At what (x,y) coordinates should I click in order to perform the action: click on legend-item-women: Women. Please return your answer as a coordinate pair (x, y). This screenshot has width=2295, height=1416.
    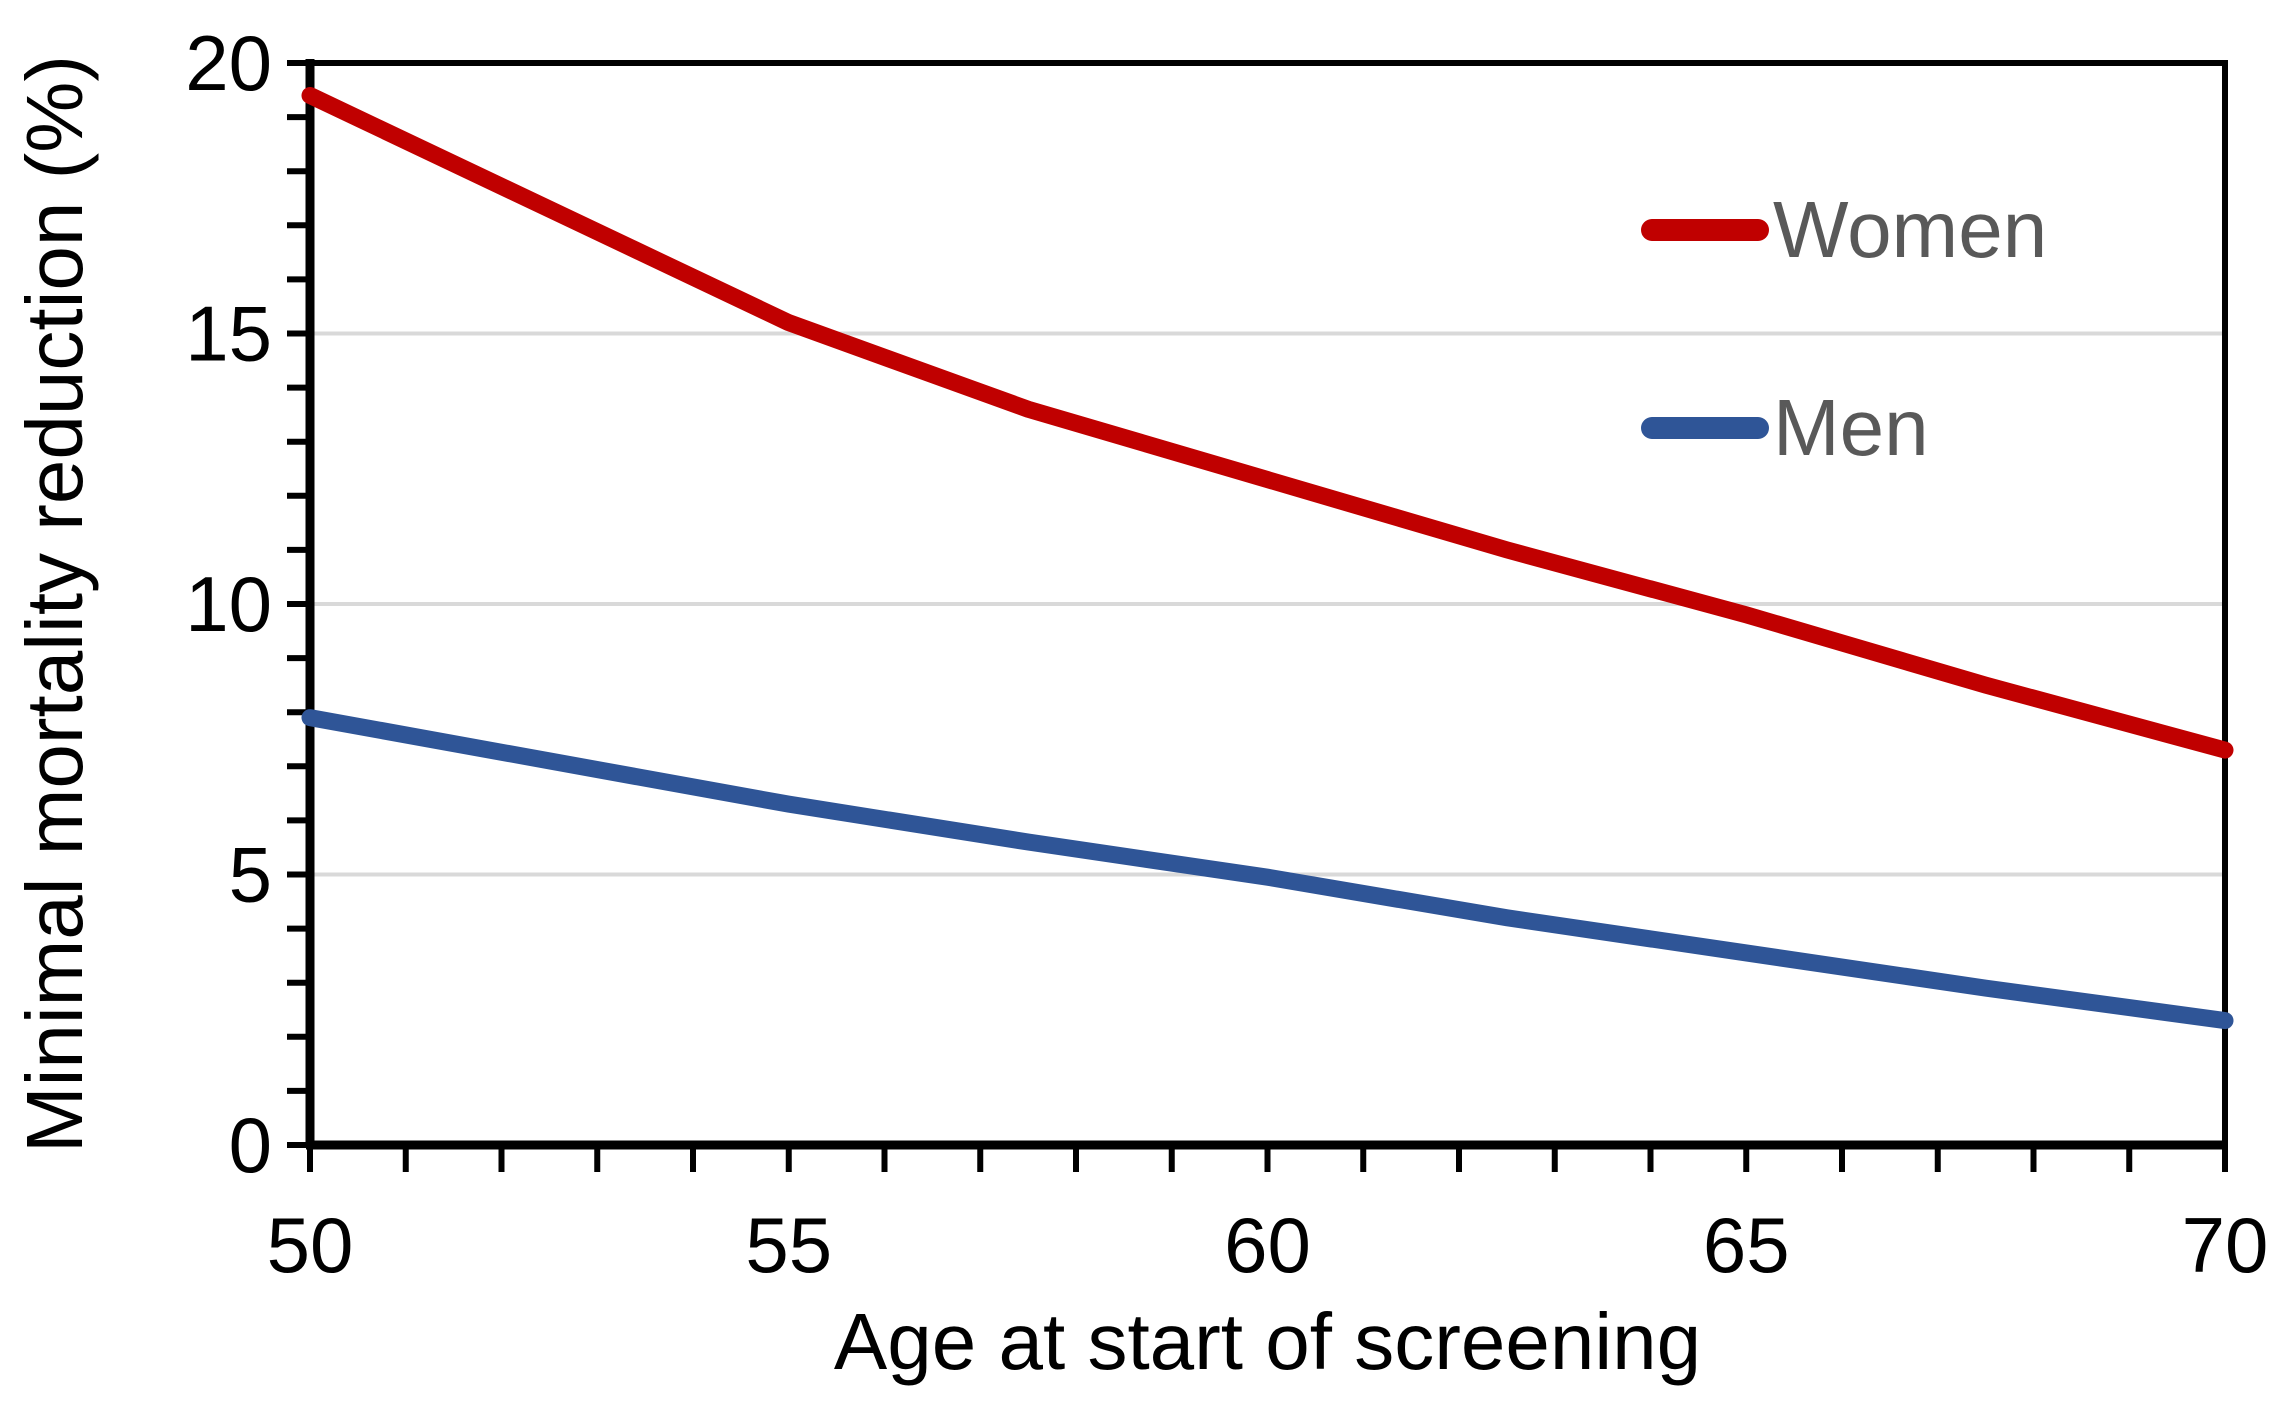
    Looking at the image, I should click on (1844, 230).